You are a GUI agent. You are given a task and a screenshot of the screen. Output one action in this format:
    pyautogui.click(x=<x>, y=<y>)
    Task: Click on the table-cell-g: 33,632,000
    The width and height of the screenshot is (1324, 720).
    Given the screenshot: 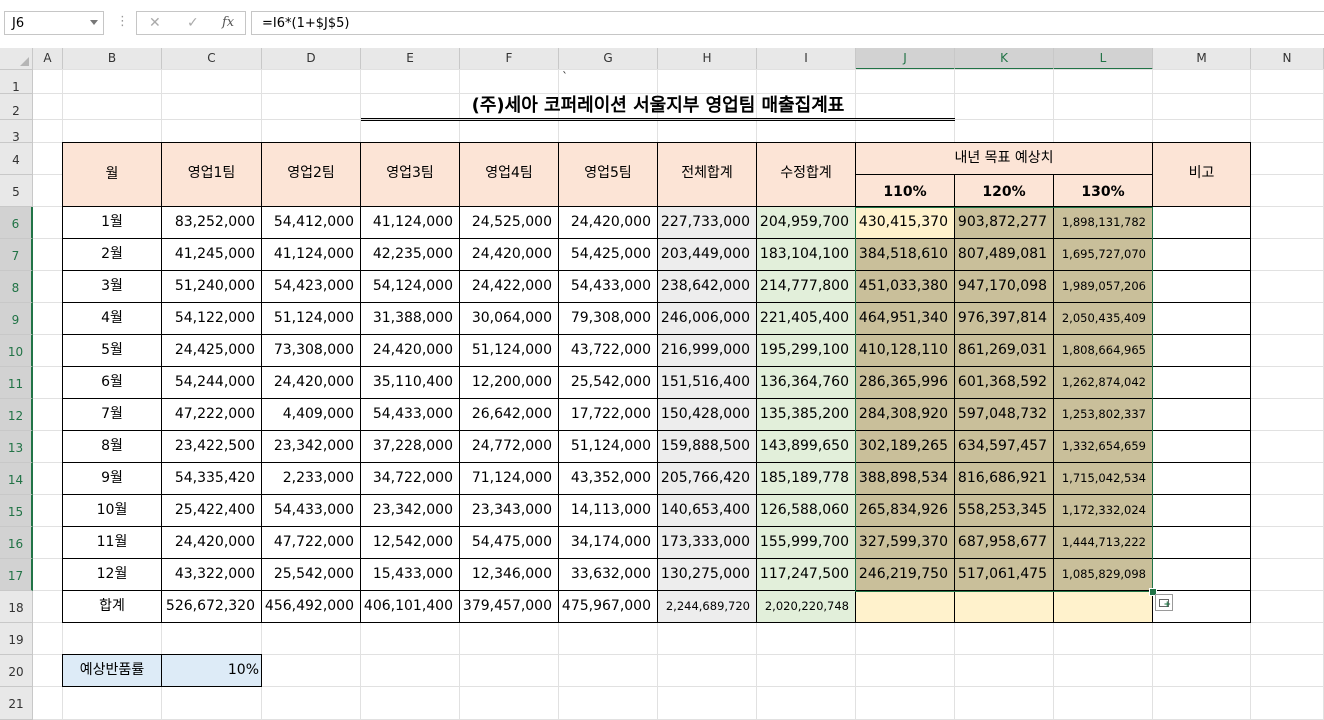 What is the action you would take?
    pyautogui.click(x=608, y=574)
    